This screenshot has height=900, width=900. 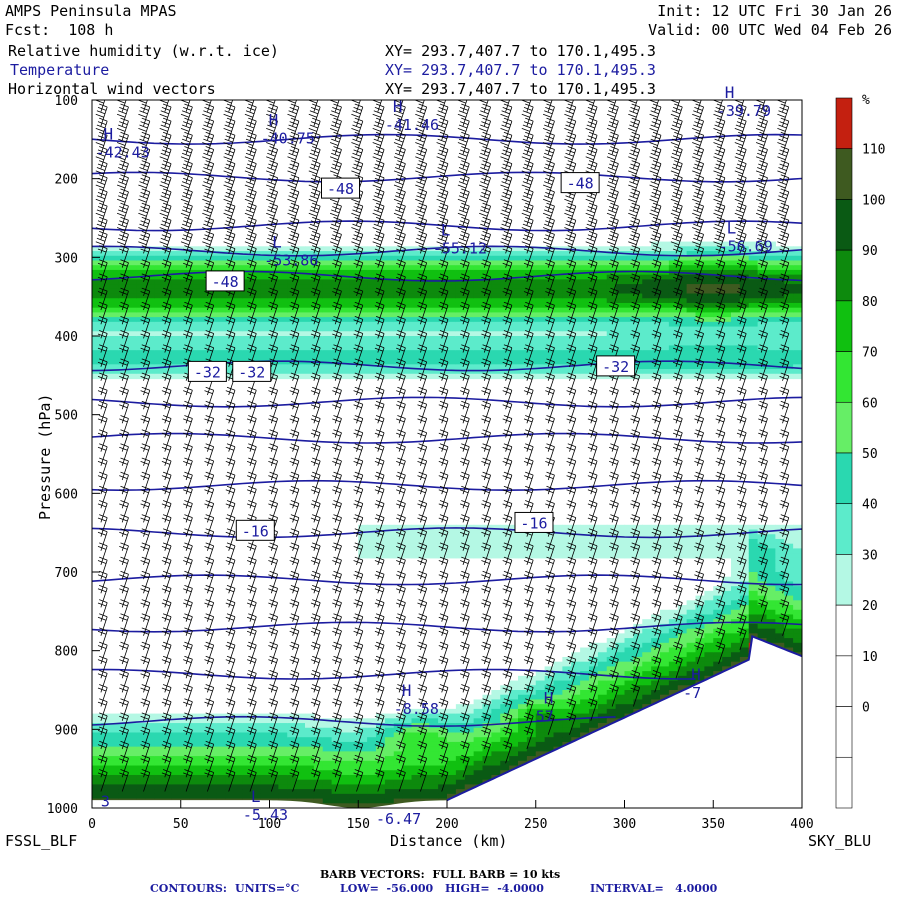 What do you see at coordinates (267, 888) in the screenshot?
I see `contour-units: UNITS=°C` at bounding box center [267, 888].